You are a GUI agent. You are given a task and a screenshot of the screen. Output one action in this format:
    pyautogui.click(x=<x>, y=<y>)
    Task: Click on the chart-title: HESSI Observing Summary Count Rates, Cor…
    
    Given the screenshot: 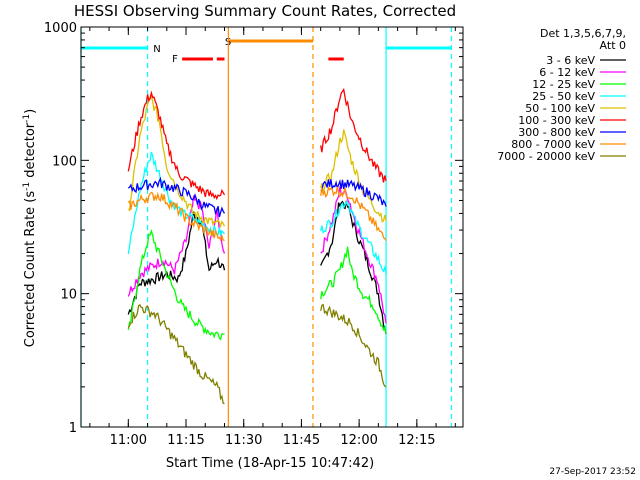 What is the action you would take?
    pyautogui.click(x=265, y=11)
    